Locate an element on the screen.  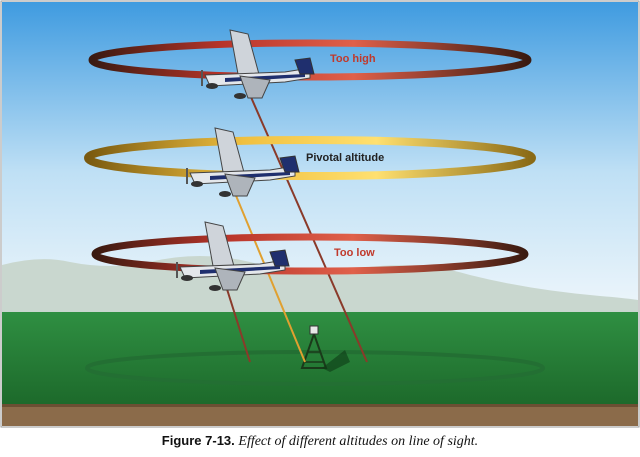
soil-strip is located at coordinates (320, 415).